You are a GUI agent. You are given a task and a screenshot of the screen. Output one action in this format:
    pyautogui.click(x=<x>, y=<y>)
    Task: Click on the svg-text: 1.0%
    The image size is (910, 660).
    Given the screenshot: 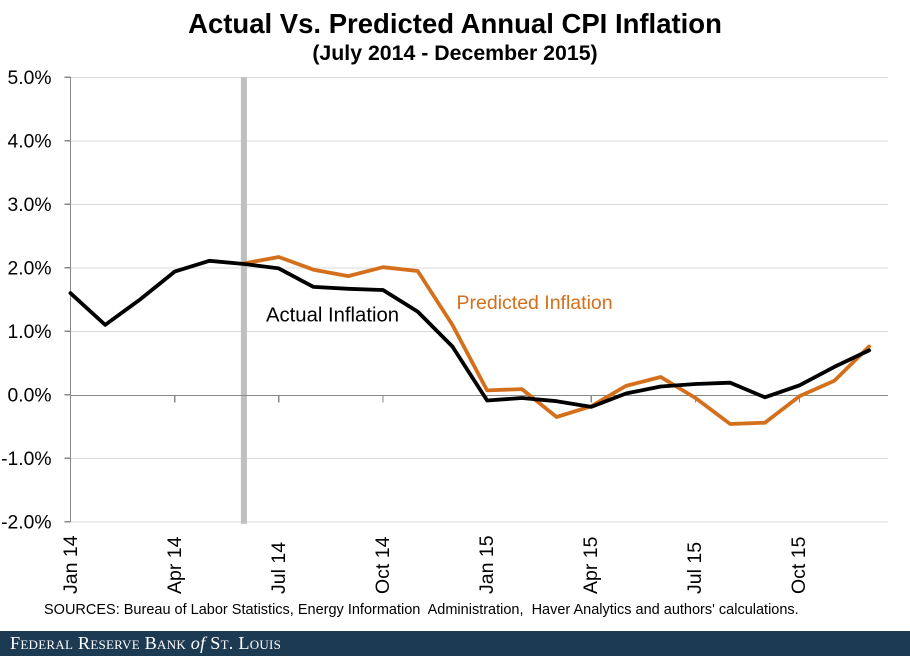 What is the action you would take?
    pyautogui.click(x=30, y=332)
    